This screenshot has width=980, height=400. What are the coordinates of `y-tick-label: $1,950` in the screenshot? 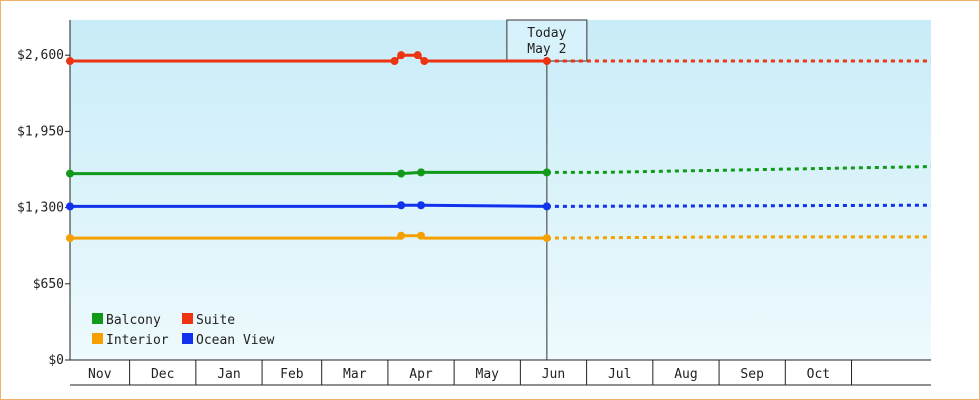 It's located at (40, 131).